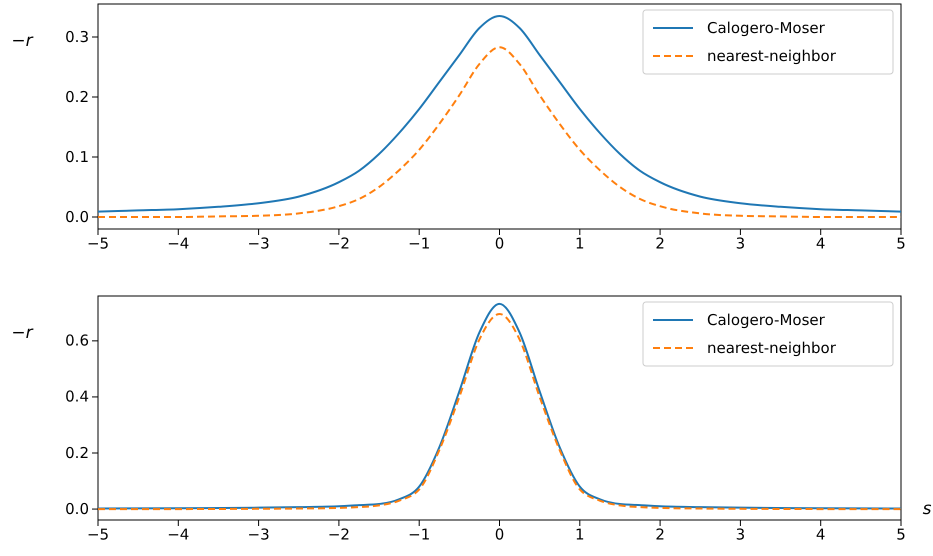 Image resolution: width=933 pixels, height=556 pixels. Describe the element at coordinates (77, 341) in the screenshot. I see `y-tick-label: 0.6` at that location.